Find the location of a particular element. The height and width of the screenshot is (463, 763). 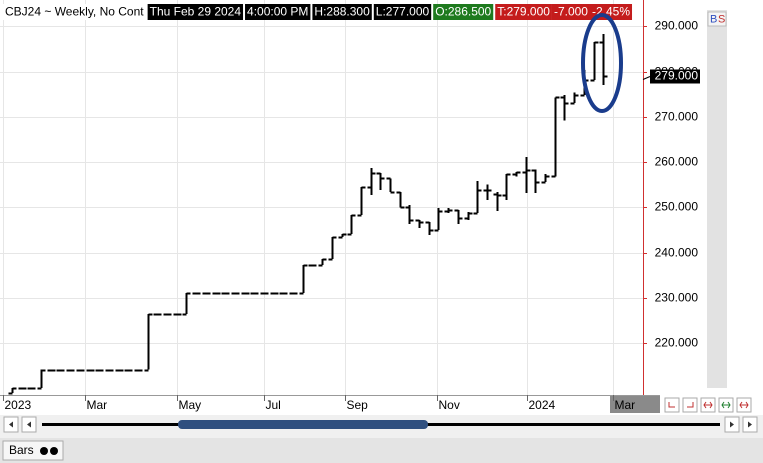

open-field: O:286.500 is located at coordinates (463, 12).